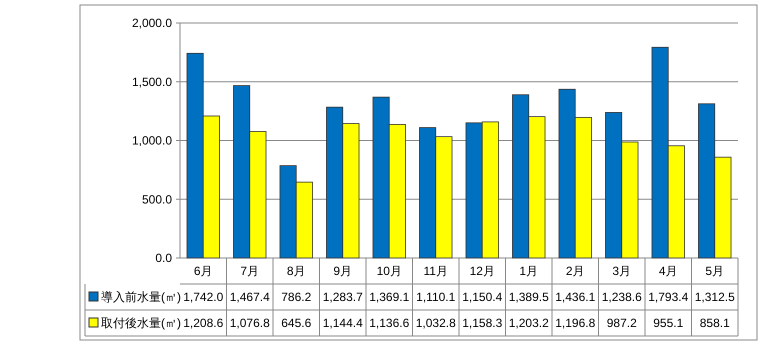 The height and width of the screenshot is (350, 764). What do you see at coordinates (668, 297) in the screenshot?
I see `data-label: 1,793.4` at bounding box center [668, 297].